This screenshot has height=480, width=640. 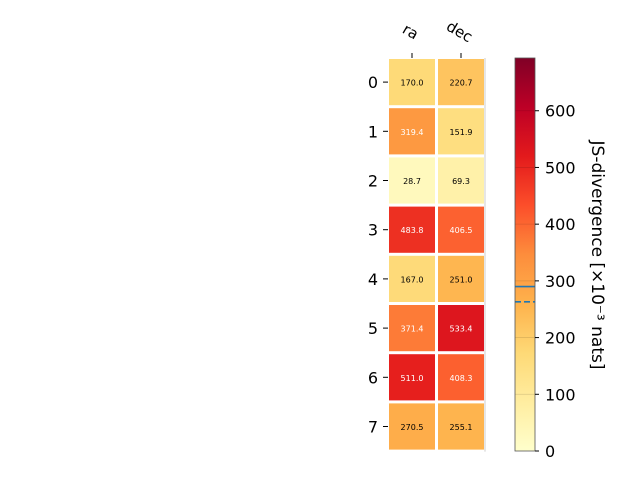 I want to click on cell-value-label: 255.1, so click(x=461, y=427).